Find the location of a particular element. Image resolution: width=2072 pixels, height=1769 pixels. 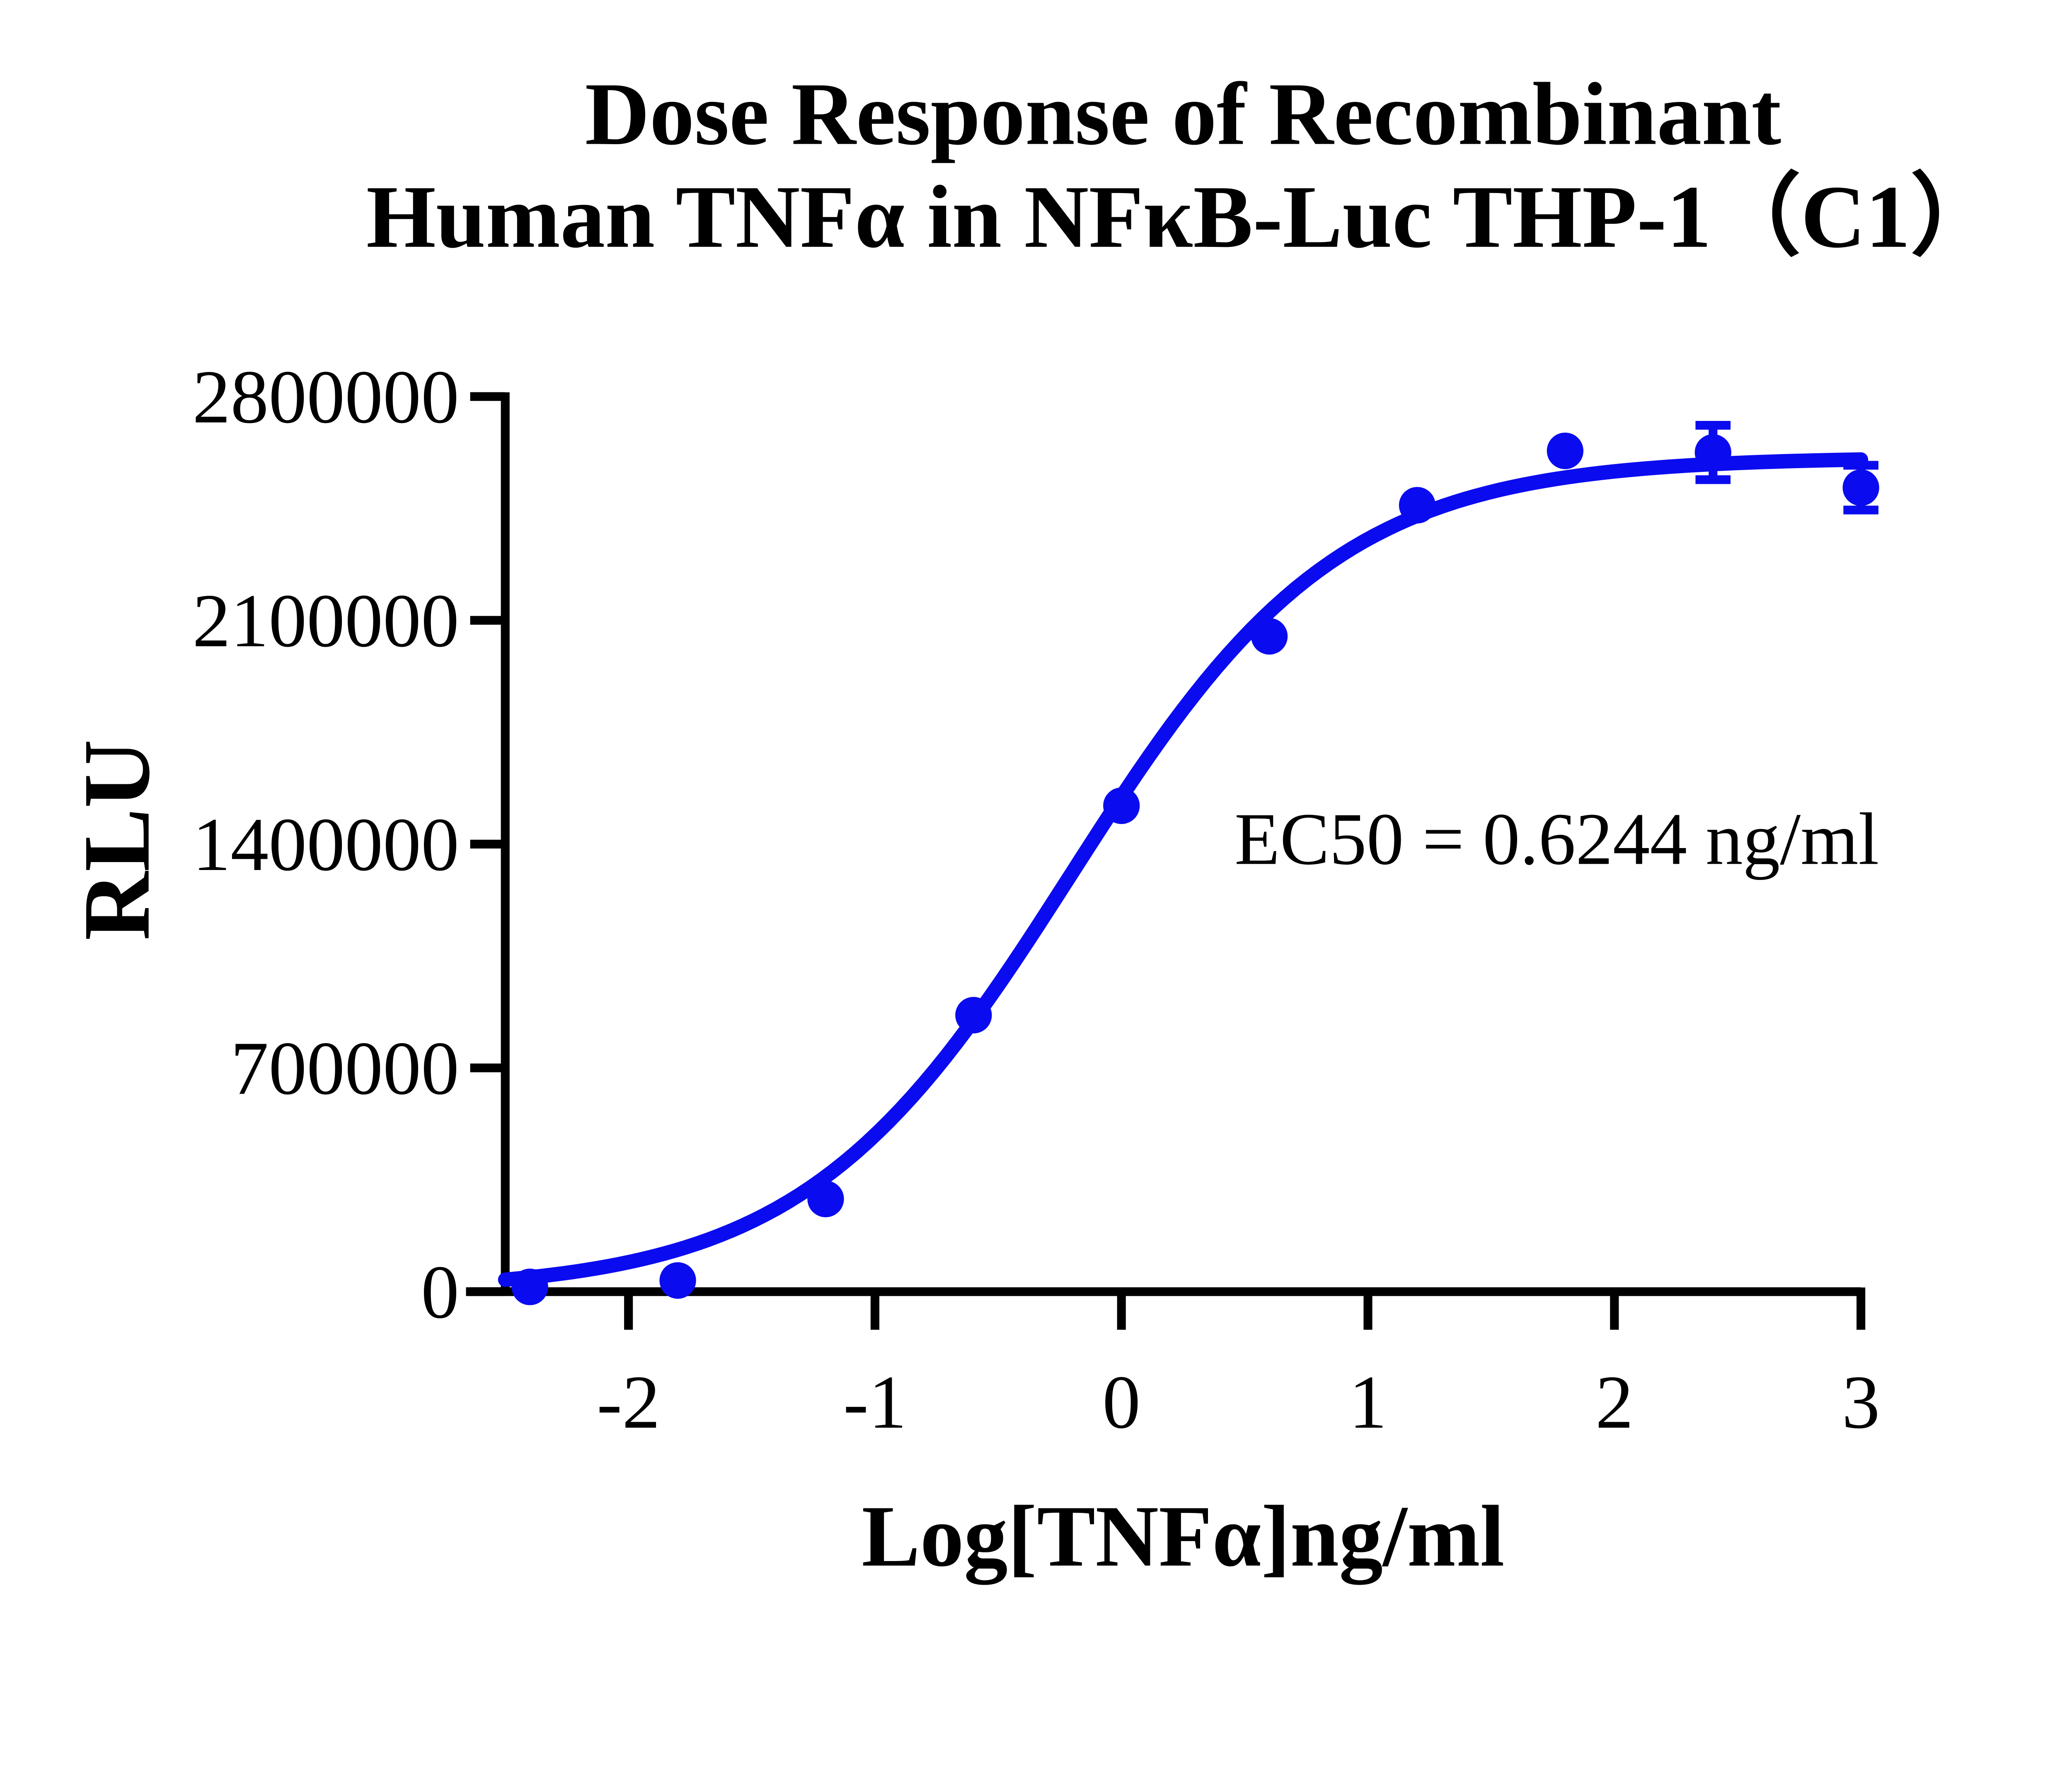

x-tick-label: 1 is located at coordinates (1368, 1402).